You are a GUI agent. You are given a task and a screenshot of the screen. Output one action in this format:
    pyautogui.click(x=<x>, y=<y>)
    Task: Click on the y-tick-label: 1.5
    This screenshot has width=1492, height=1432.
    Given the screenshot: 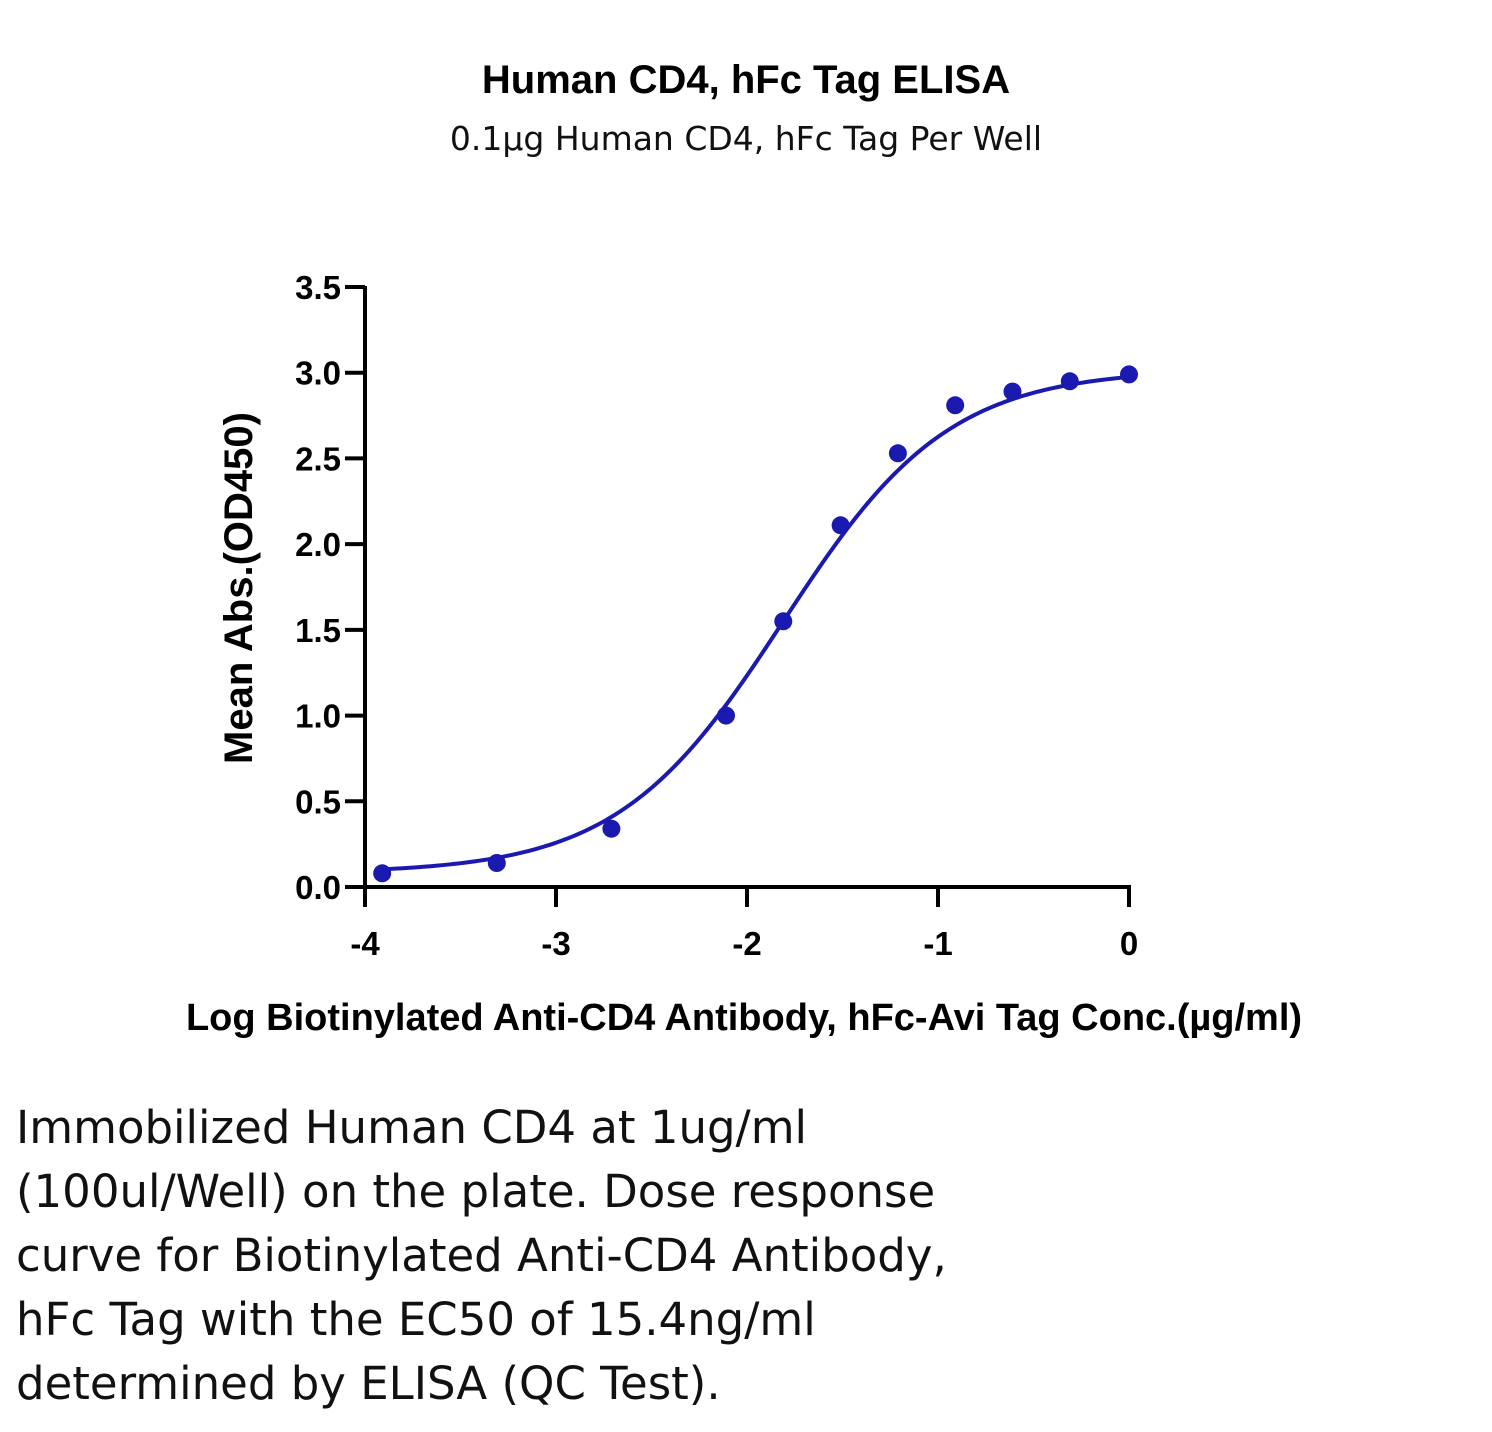 What is the action you would take?
    pyautogui.click(x=318, y=630)
    